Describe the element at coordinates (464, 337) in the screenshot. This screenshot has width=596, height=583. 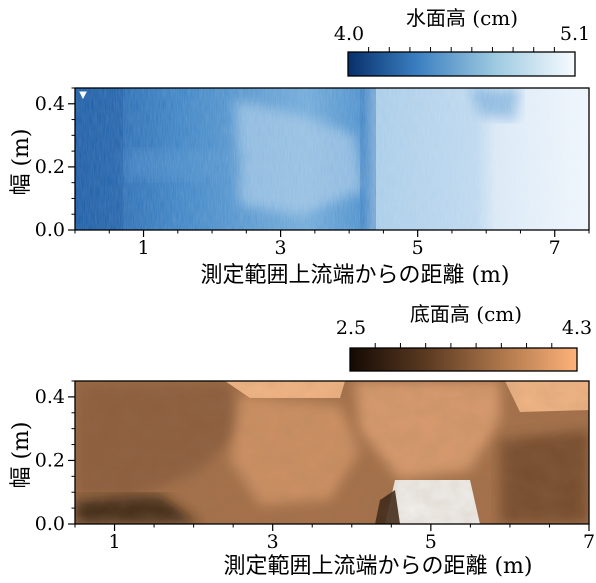
I see `colorbar-bed: 底面高 (cm) 2.5 4.3` at that location.